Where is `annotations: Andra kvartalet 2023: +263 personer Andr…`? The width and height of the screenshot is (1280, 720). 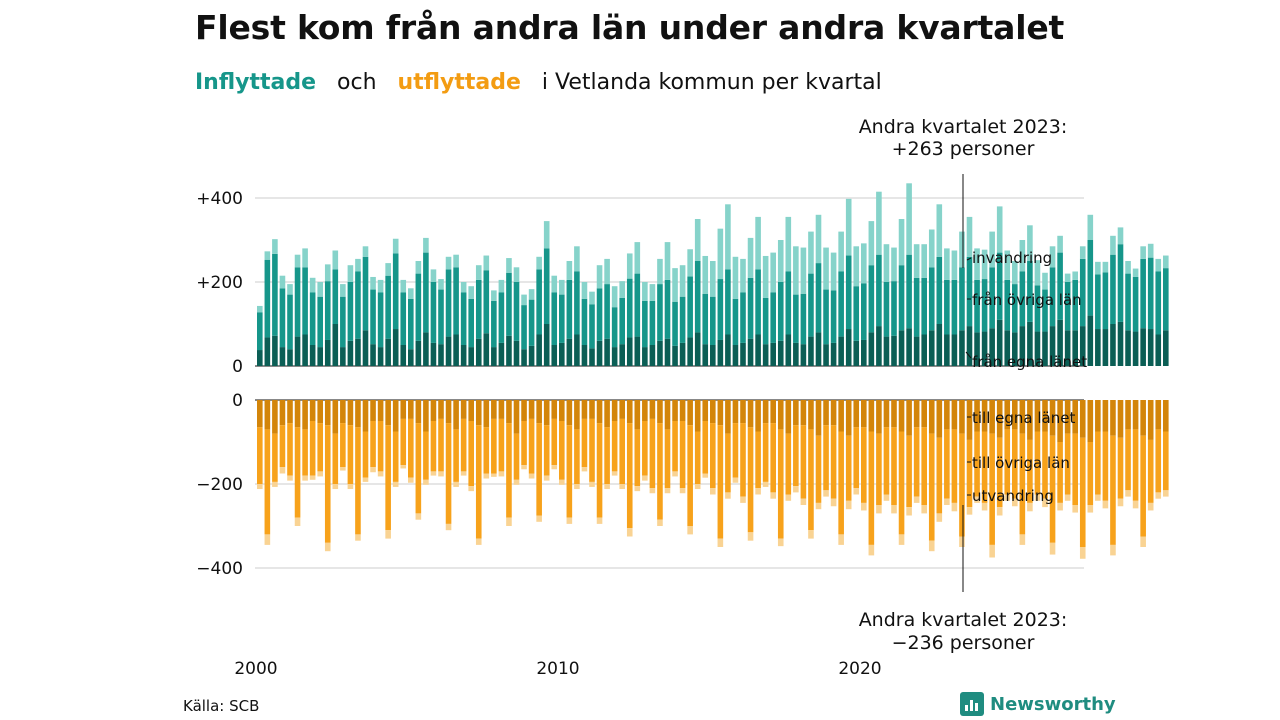 annotations: Andra kvartalet 2023: +263 personer Andr… is located at coordinates (963, 385).